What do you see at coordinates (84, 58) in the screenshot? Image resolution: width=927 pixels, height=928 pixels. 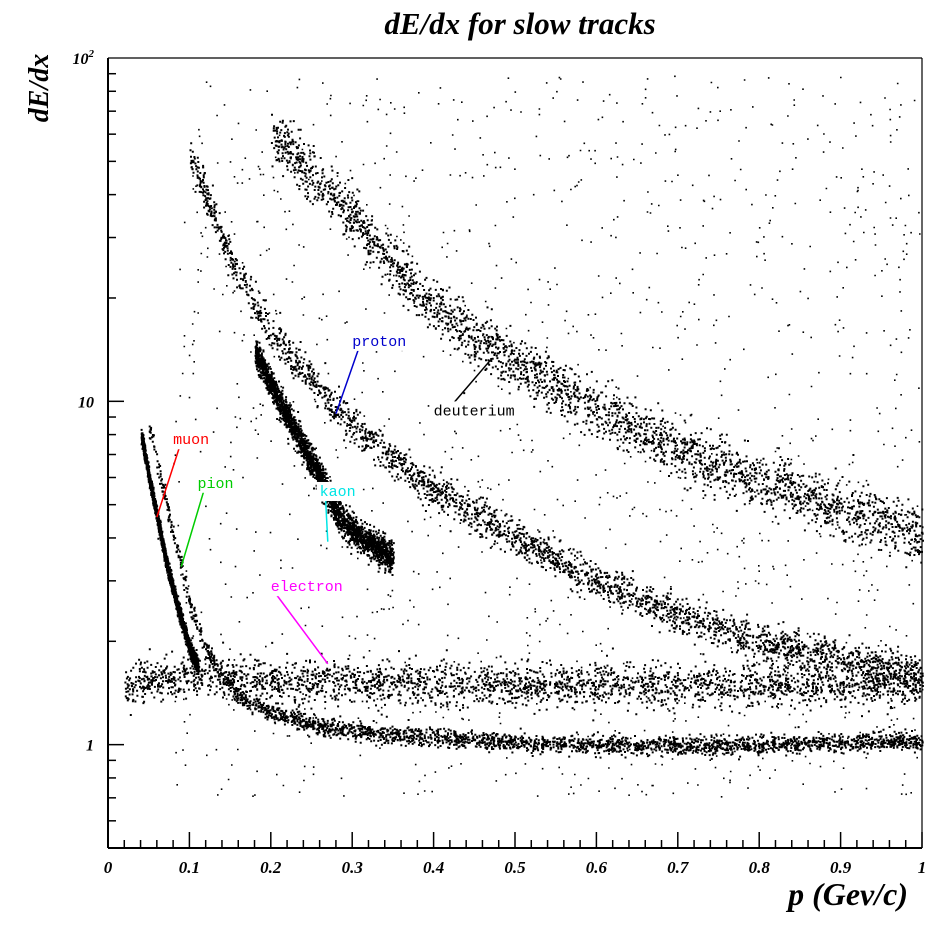 I see `y-tick-label: 102` at bounding box center [84, 58].